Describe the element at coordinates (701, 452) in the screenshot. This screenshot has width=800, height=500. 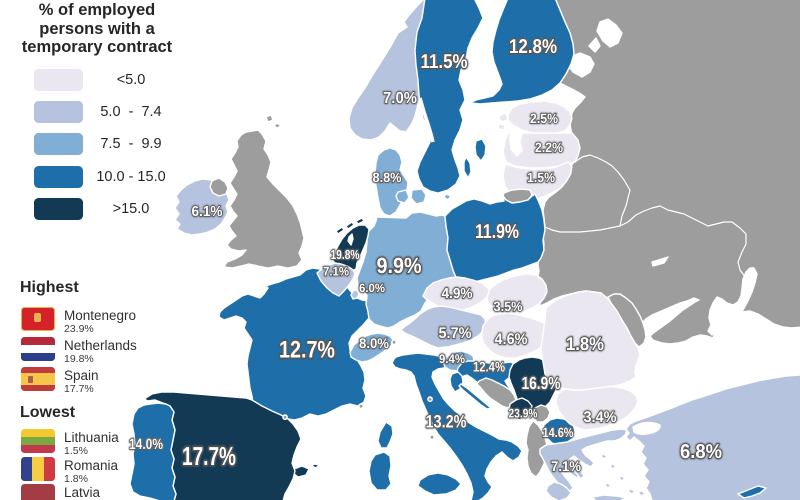
I see `svg-text: 6.8%` at that location.